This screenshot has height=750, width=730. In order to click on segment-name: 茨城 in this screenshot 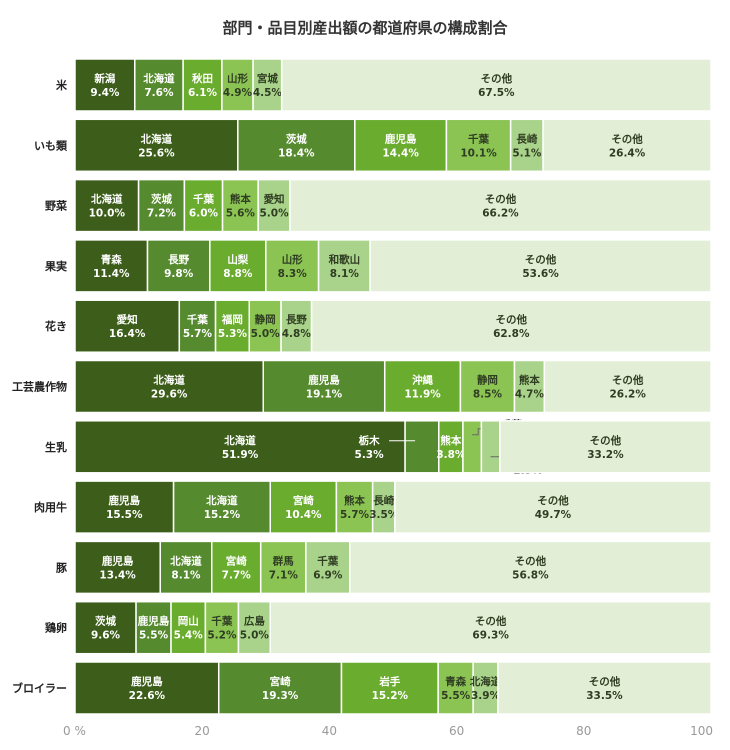, I will do `click(105, 621)`.